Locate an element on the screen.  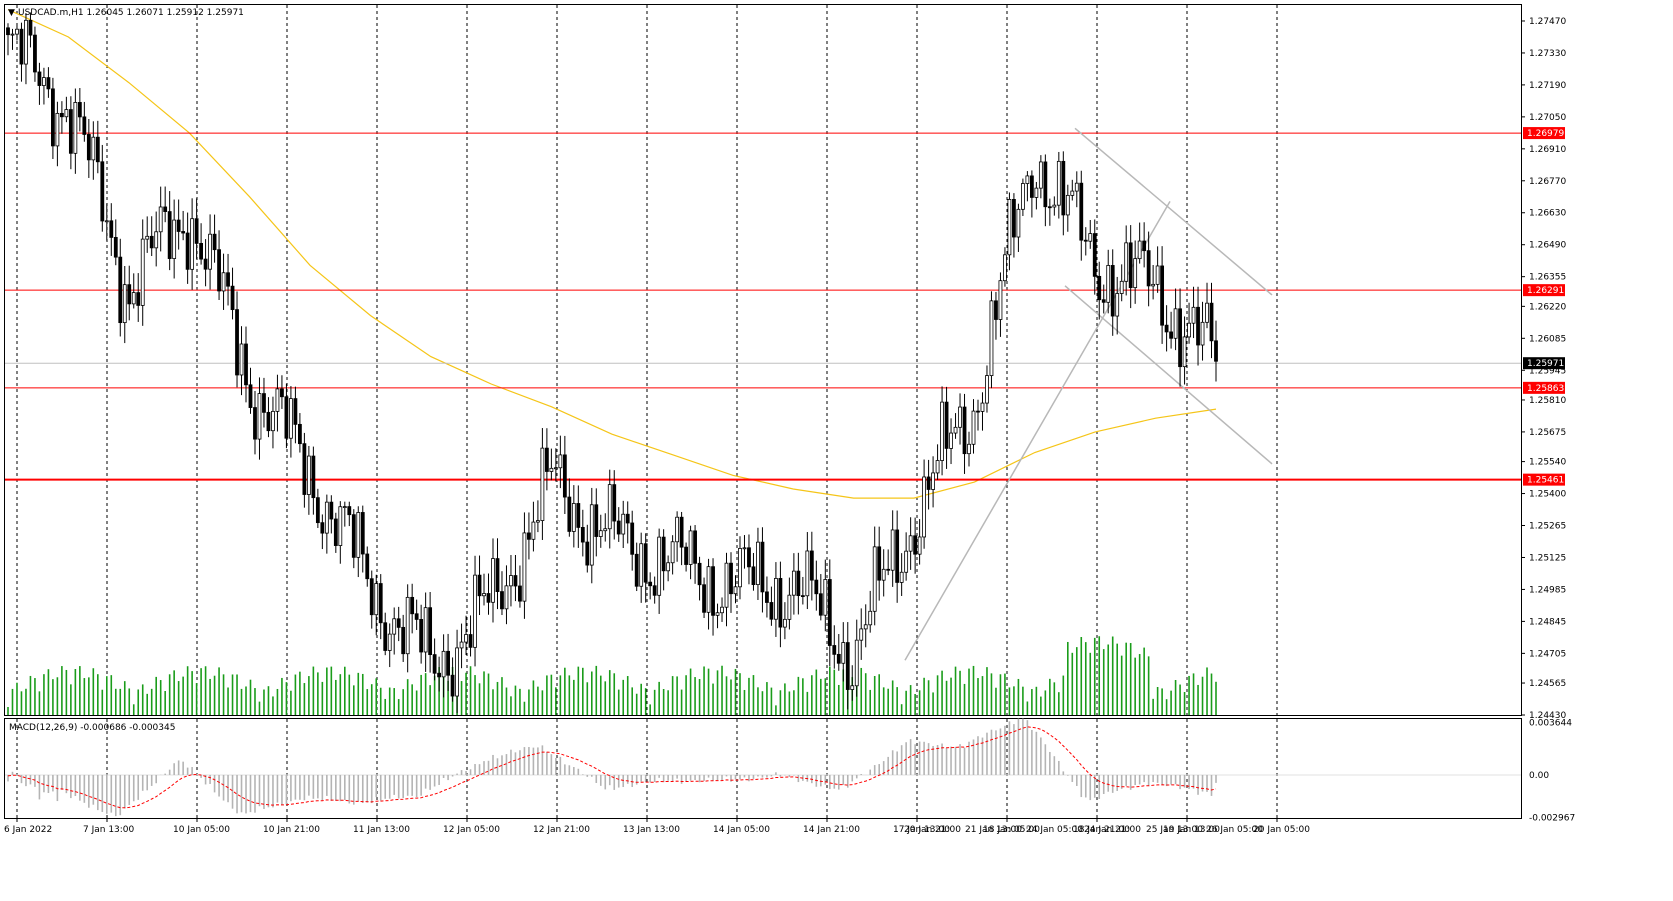
x-tick-label: 10 Jan 05:00 is located at coordinates (201, 830).